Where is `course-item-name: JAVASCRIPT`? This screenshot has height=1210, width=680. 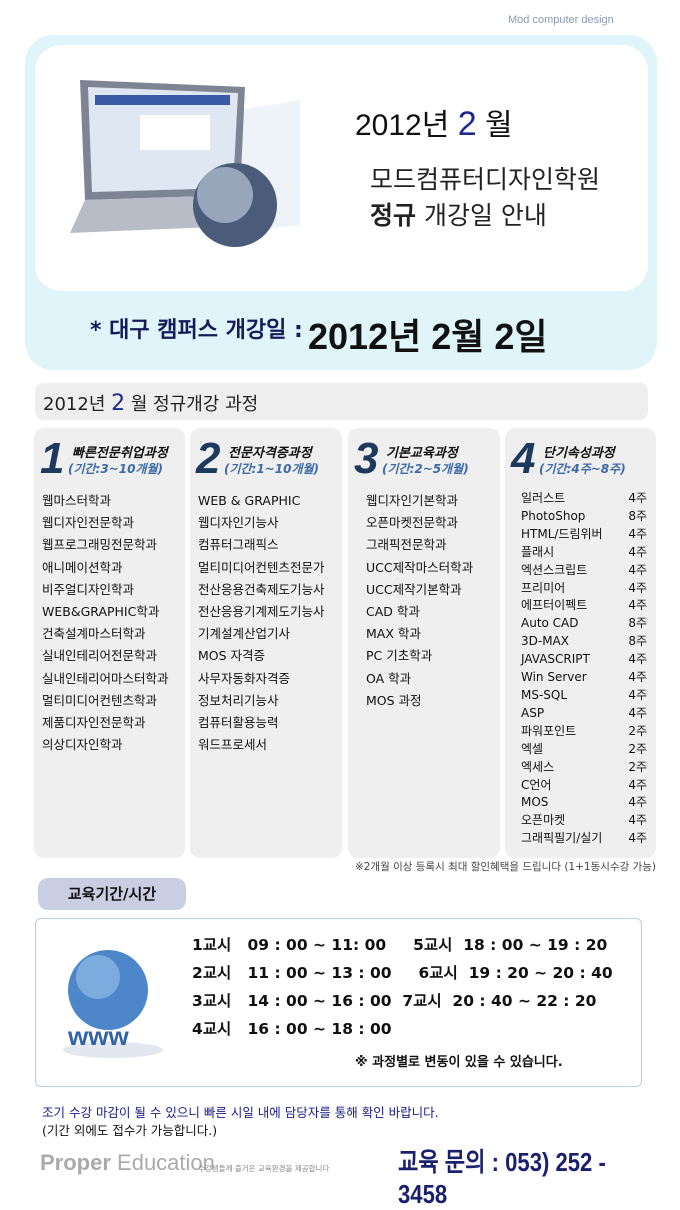 course-item-name: JAVASCRIPT is located at coordinates (555, 659).